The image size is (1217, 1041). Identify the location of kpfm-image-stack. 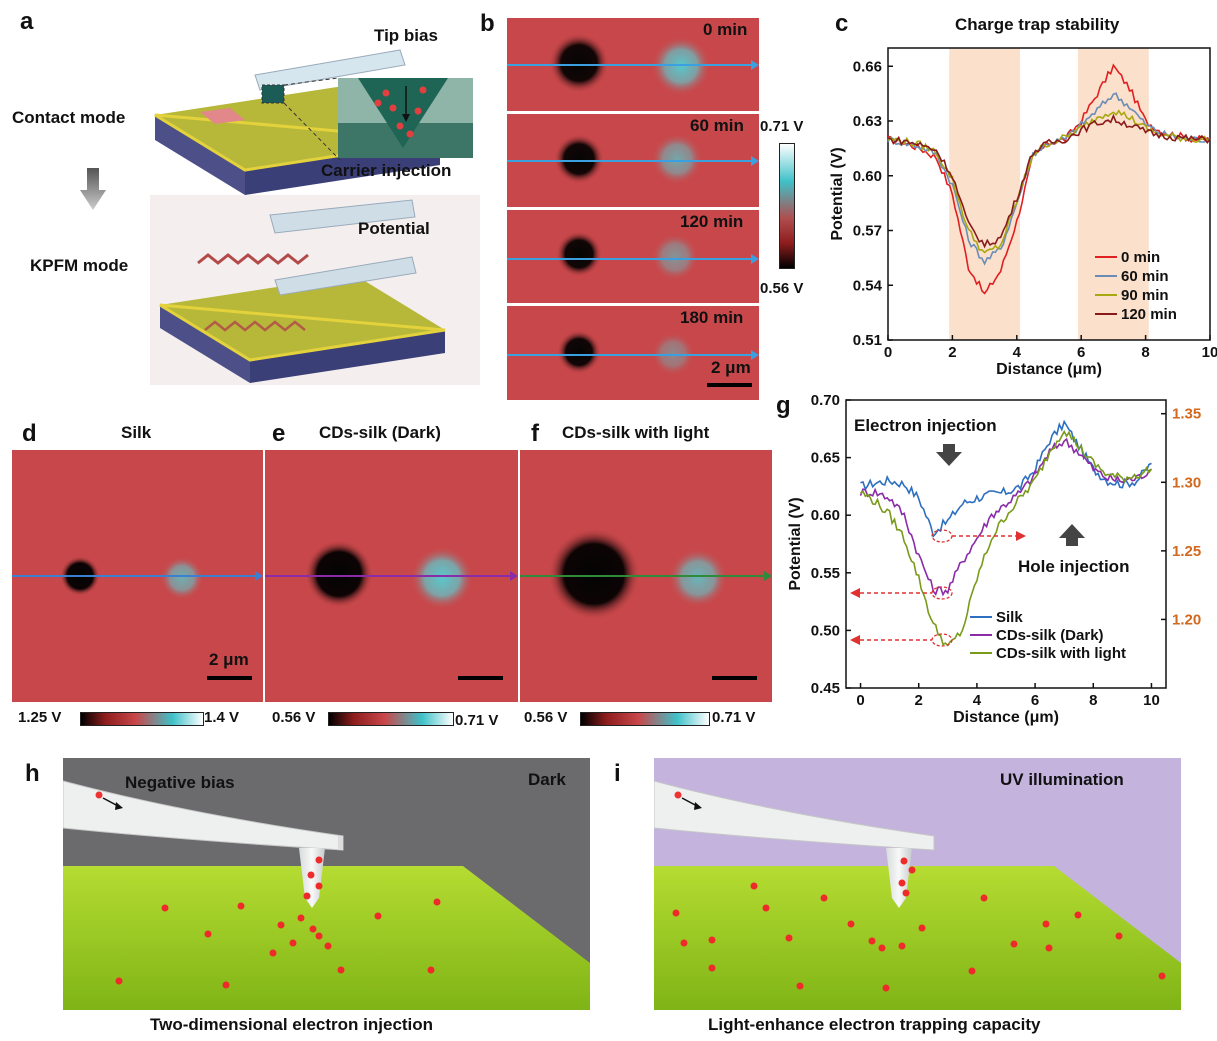
(633, 209).